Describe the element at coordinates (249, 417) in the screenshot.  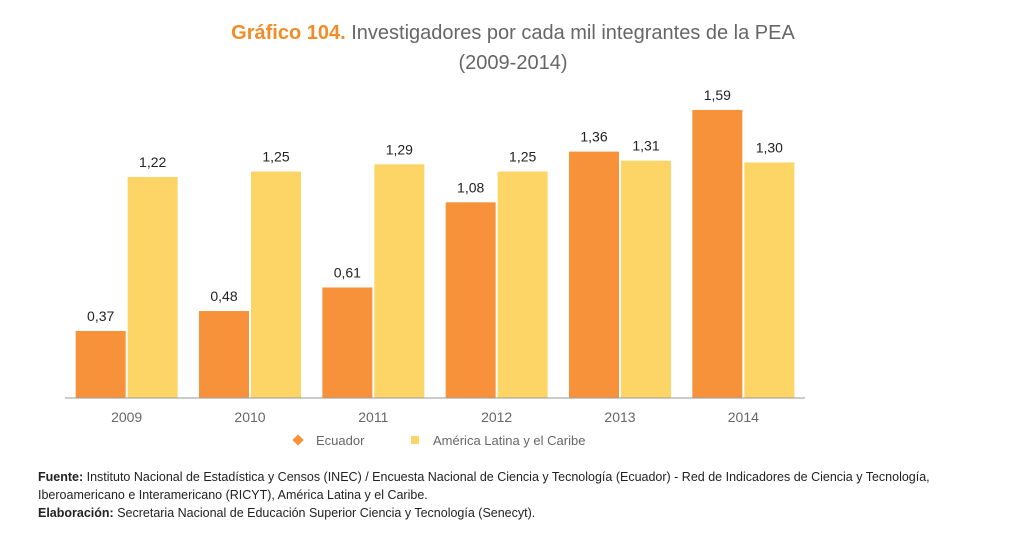
I see `x-tick-label-2010: 2010` at that location.